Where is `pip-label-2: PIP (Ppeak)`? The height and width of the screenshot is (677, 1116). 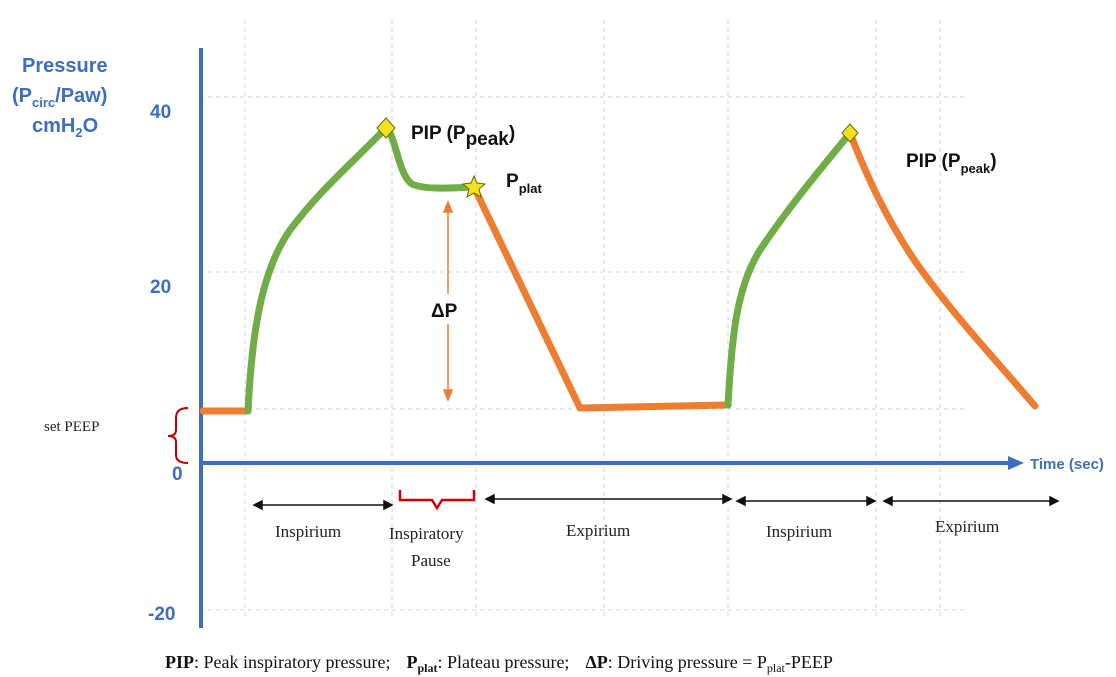
pip-label-2: PIP (Ppeak) is located at coordinates (951, 163).